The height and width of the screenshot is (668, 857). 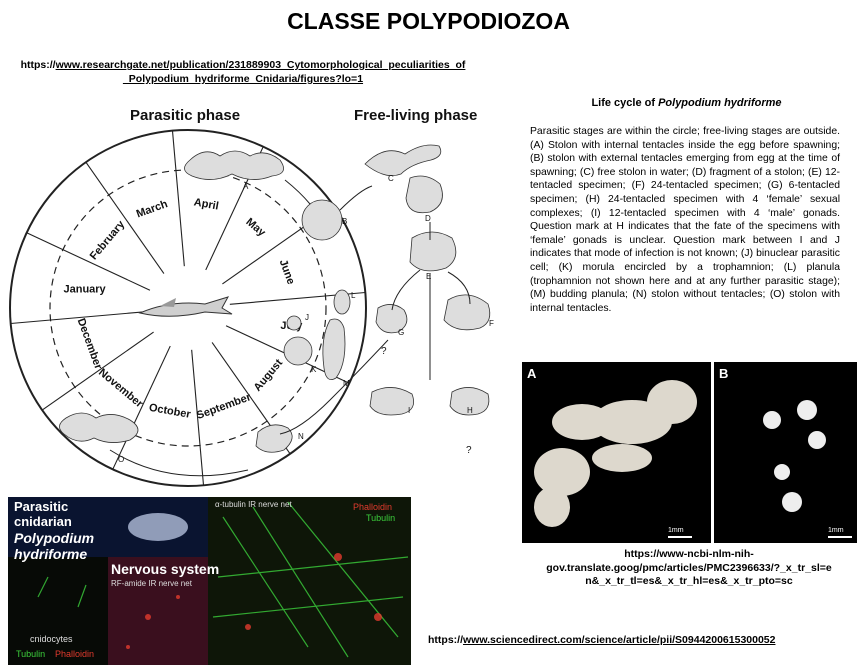 I want to click on stage-i-drawing, so click(x=392, y=401).